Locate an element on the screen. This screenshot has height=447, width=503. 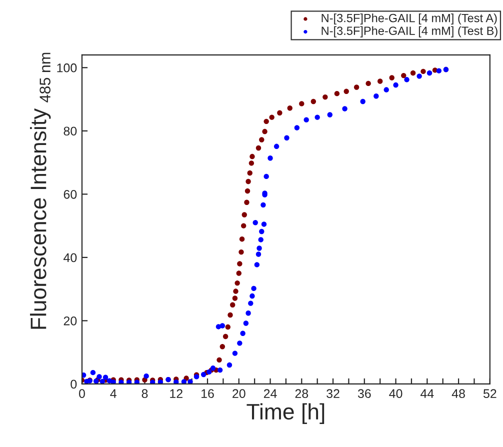
y-axis-title: Fluorescence Intensity 485 nm is located at coordinates (40, 190).